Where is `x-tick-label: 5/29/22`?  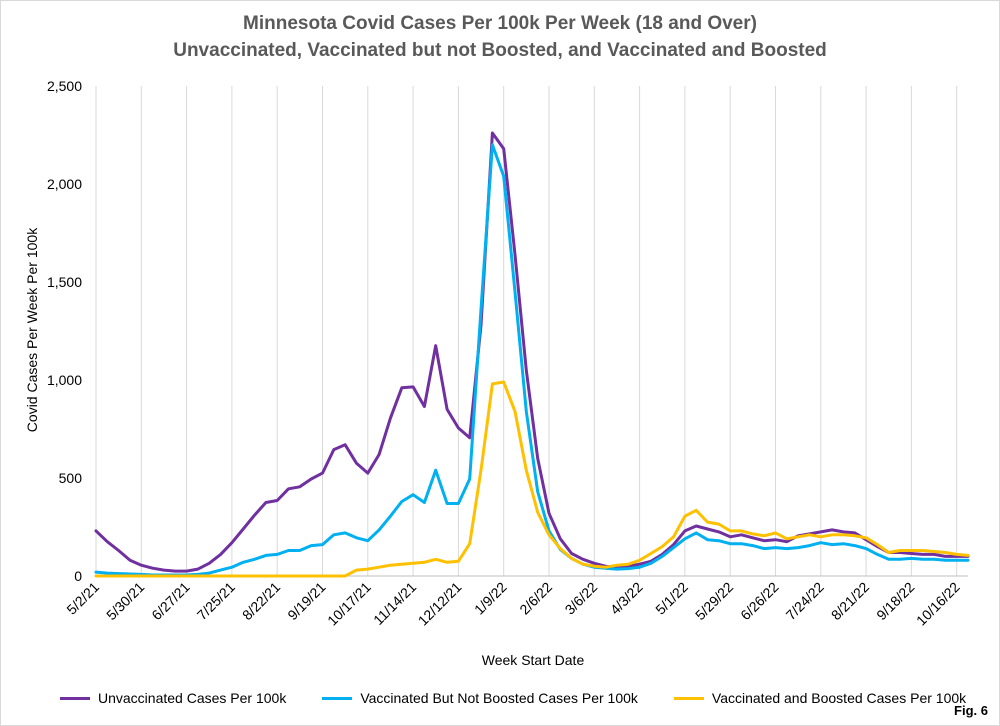
x-tick-label: 5/29/22 is located at coordinates (714, 601).